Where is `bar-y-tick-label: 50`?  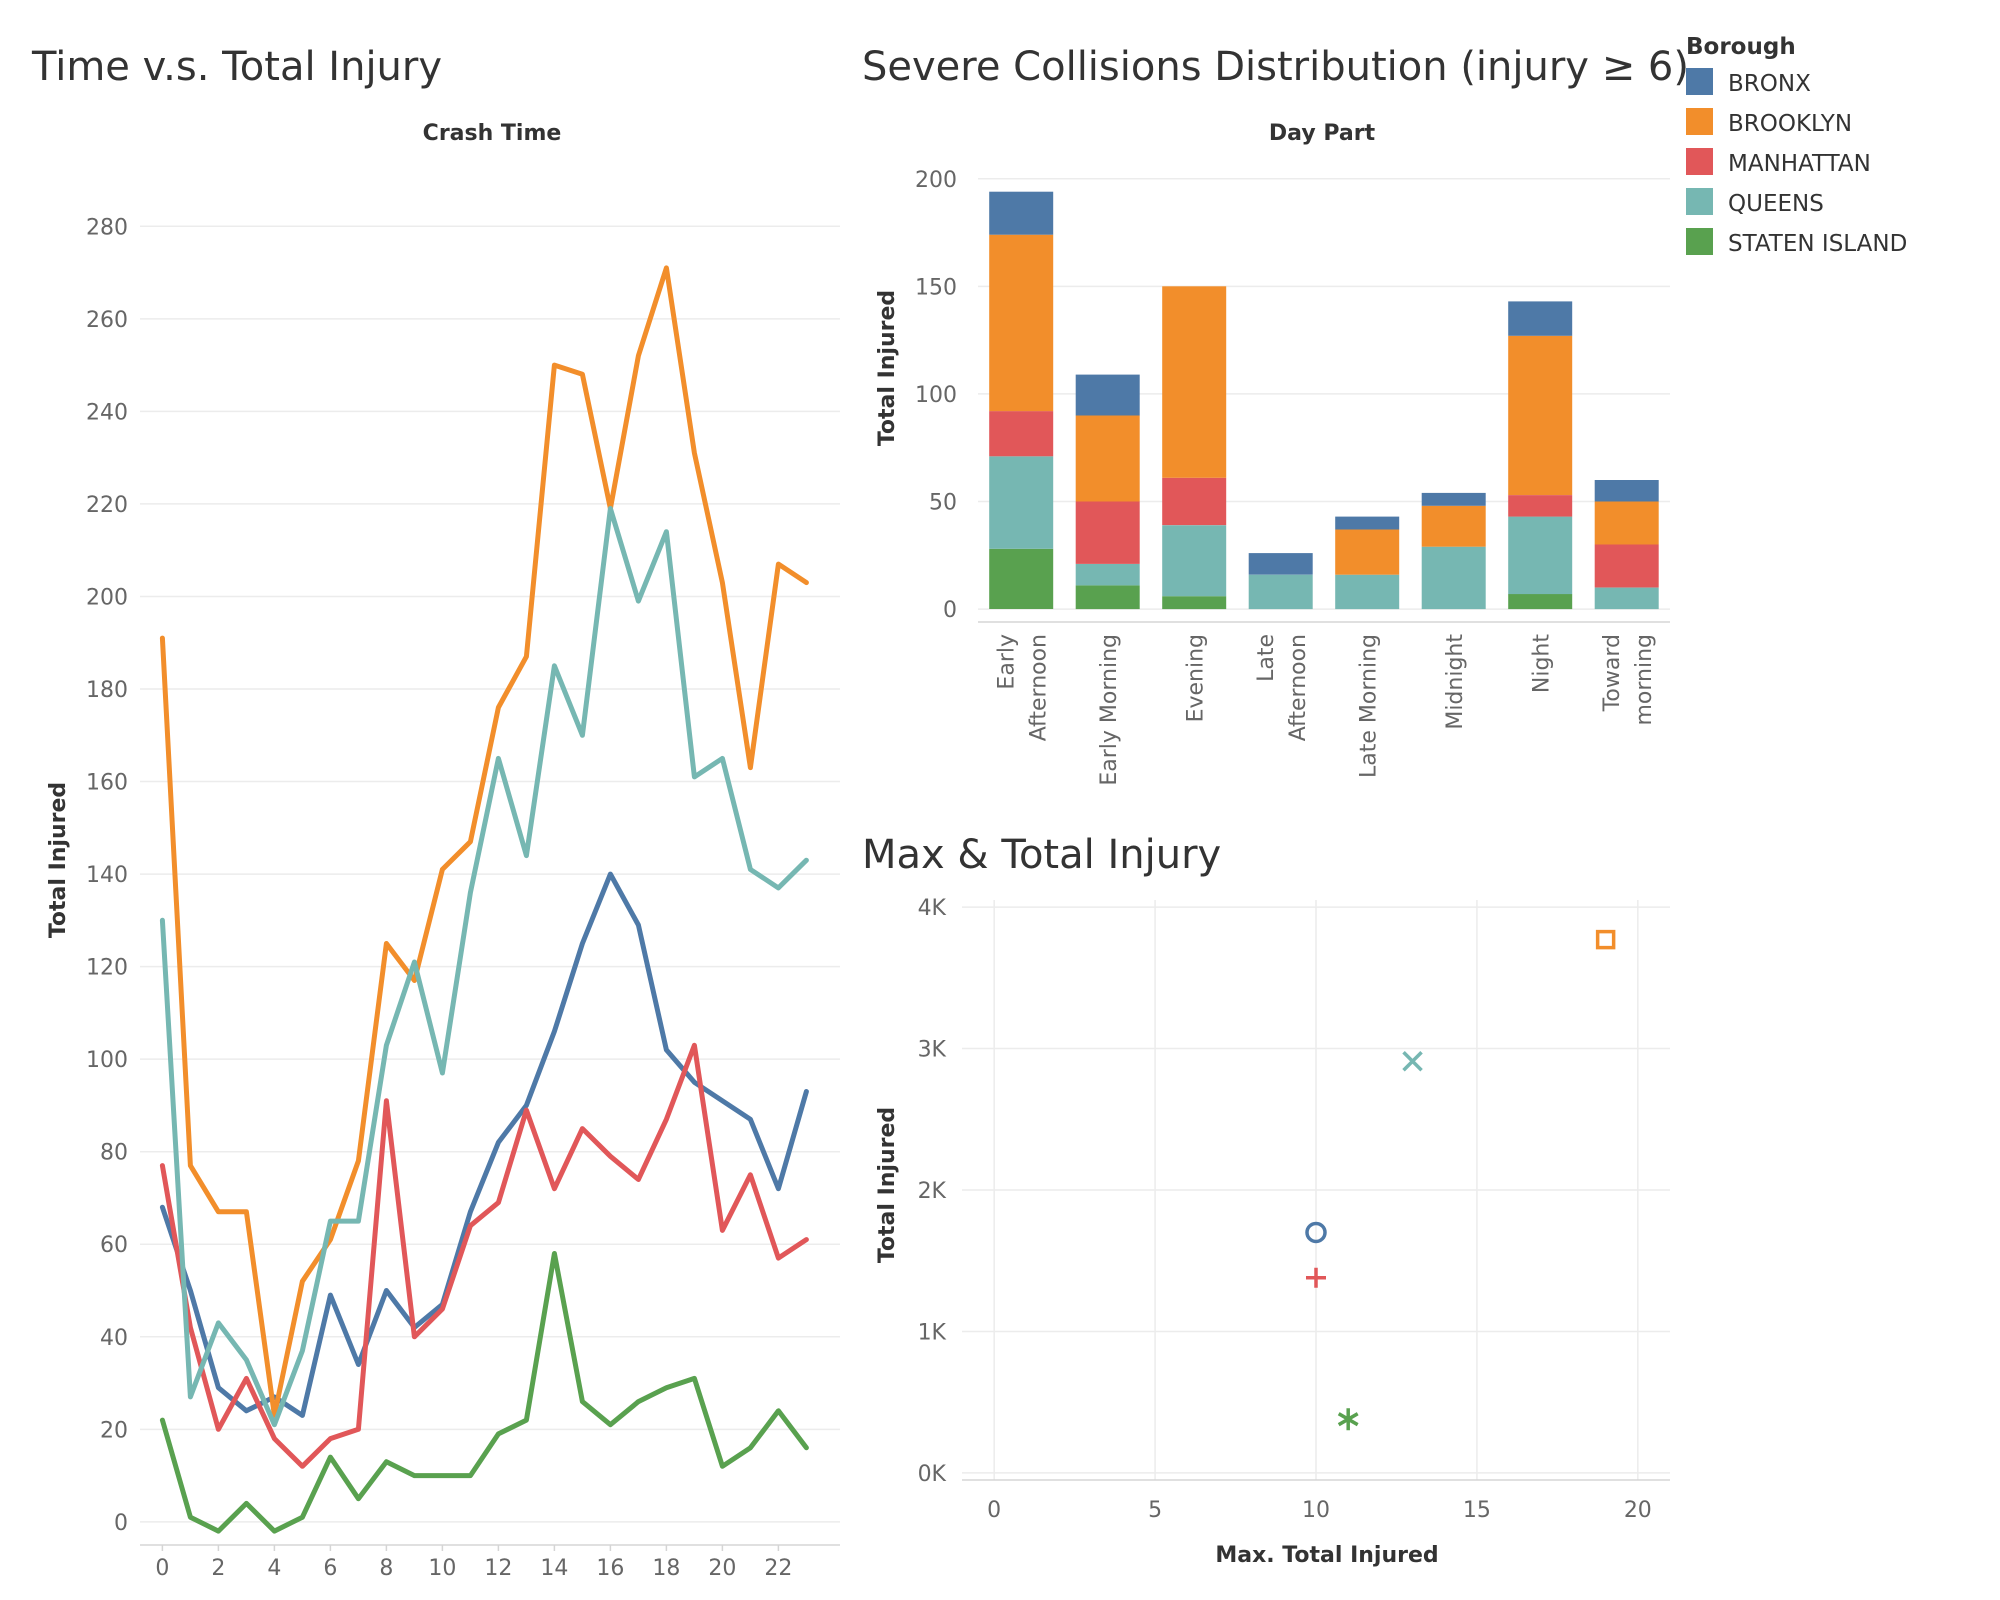
bar-y-tick-label: 50 is located at coordinates (943, 503).